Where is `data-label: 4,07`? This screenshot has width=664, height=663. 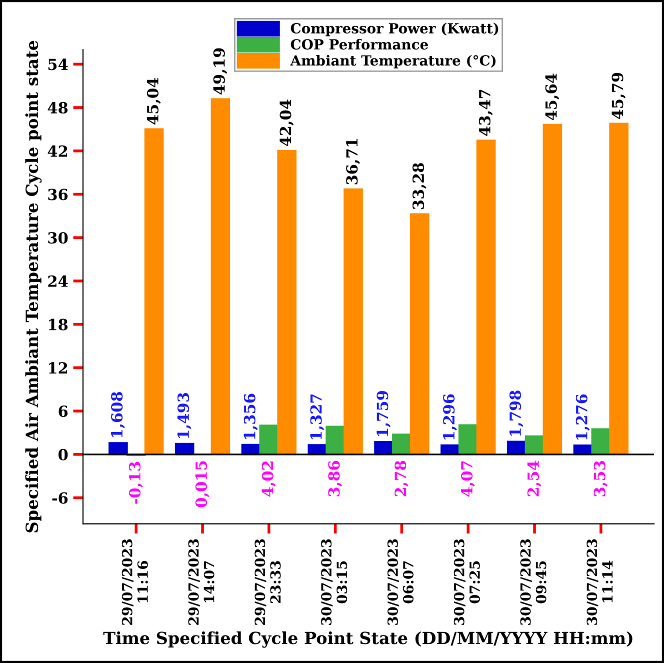
data-label: 4,07 is located at coordinates (467, 479).